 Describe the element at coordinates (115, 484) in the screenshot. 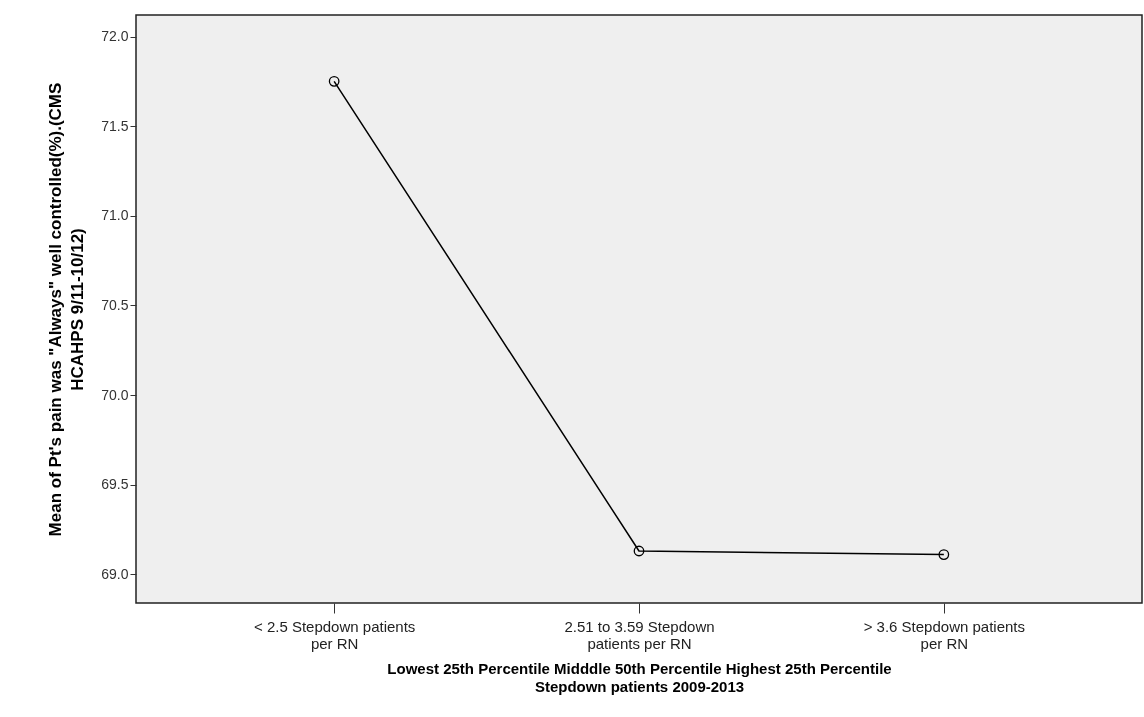

I see `y-tick-label: 69.5` at that location.